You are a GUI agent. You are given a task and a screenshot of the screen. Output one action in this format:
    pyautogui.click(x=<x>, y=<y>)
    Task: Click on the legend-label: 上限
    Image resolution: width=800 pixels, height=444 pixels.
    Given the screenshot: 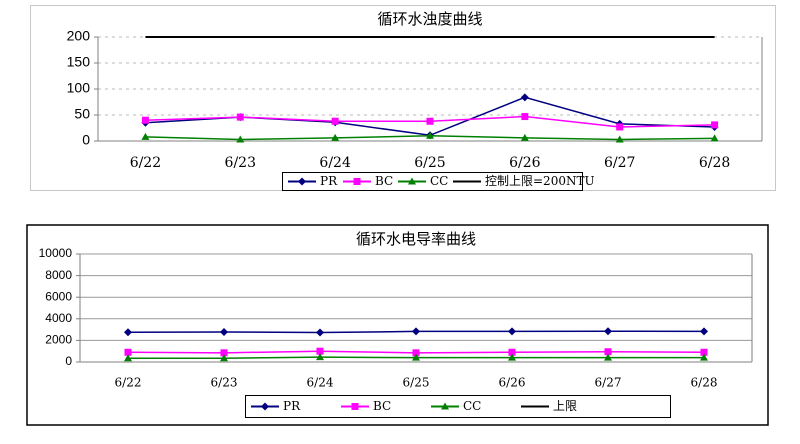 What is the action you would take?
    pyautogui.click(x=565, y=406)
    